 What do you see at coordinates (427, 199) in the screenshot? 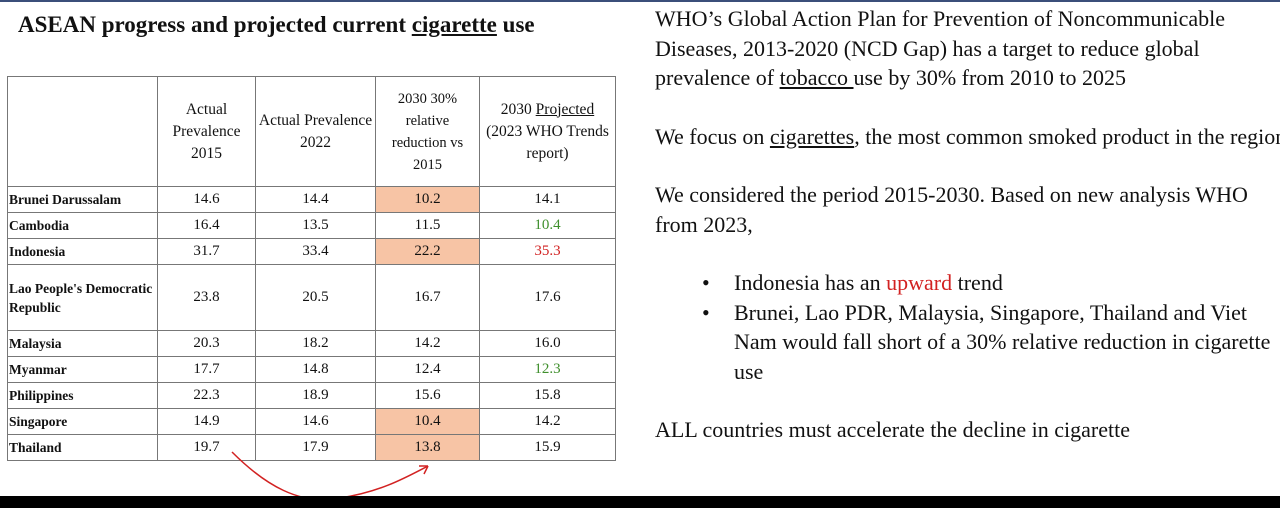
I see `target-2030-cell: 10.2` at bounding box center [427, 199].